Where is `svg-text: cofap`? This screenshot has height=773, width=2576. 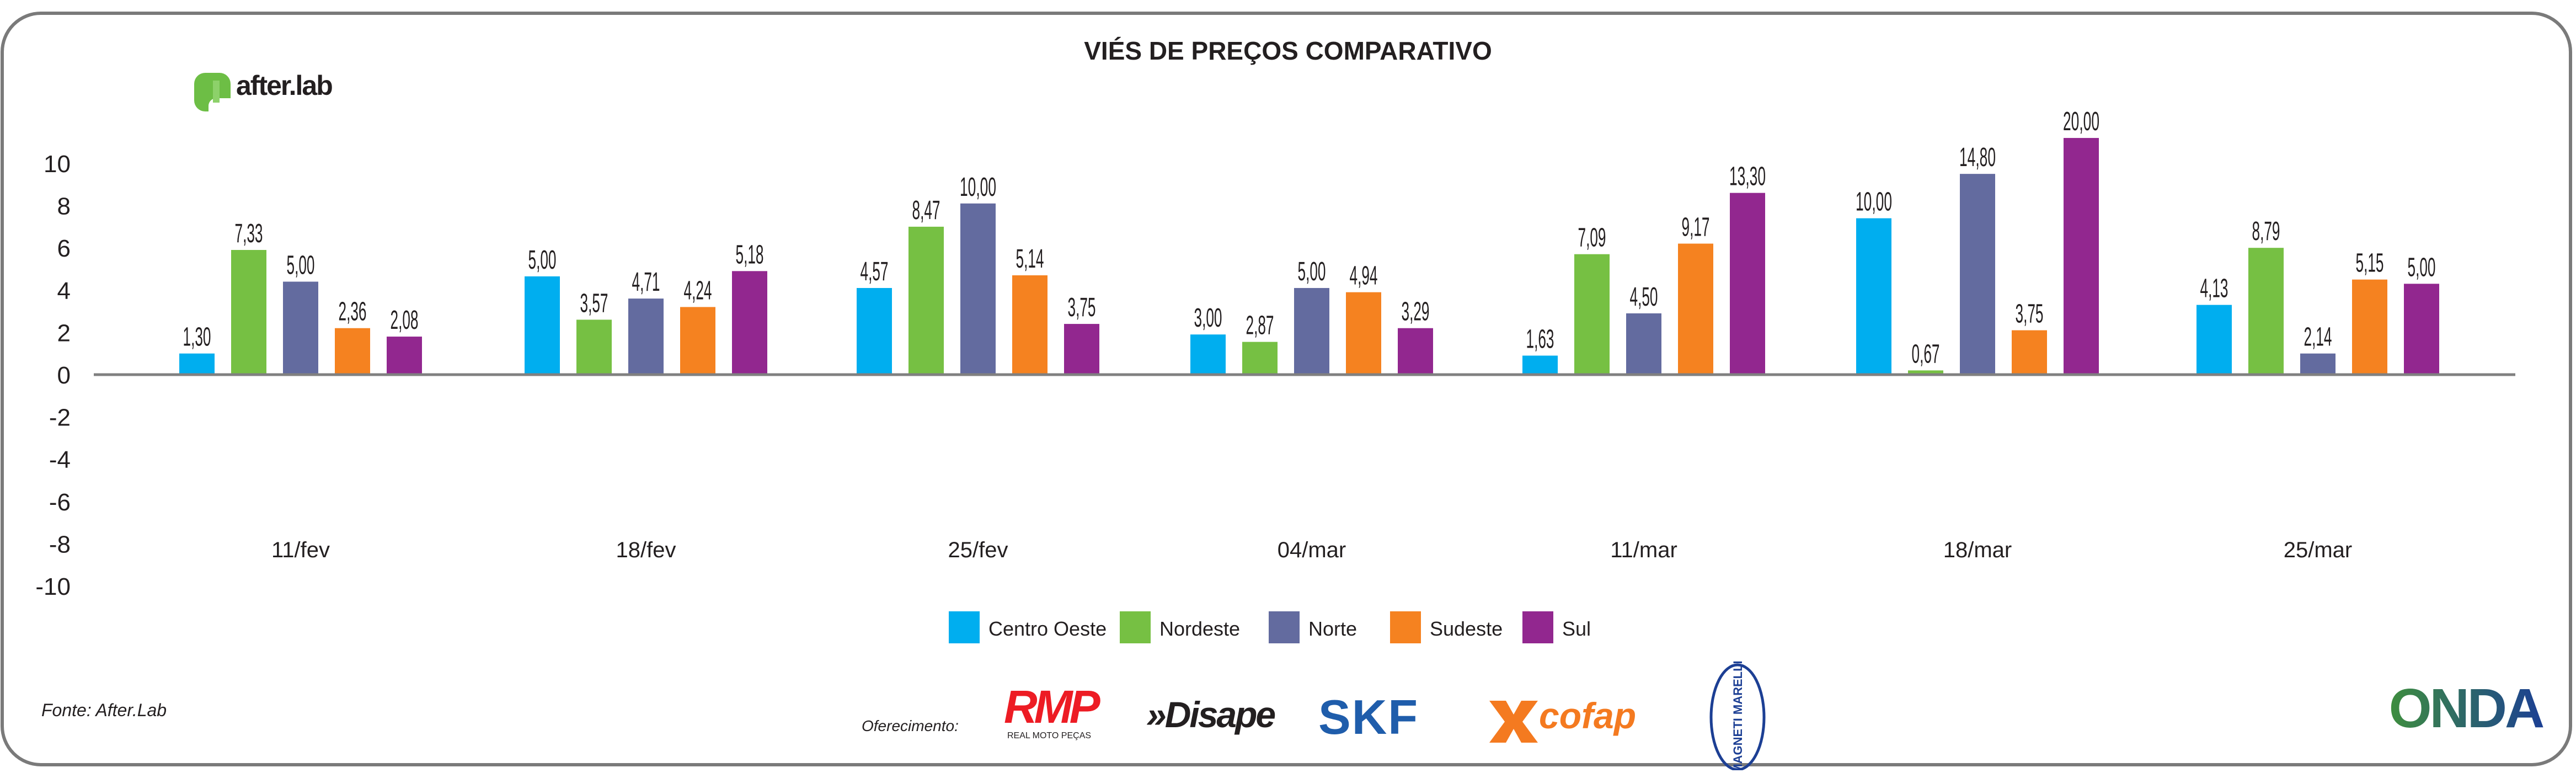 svg-text: cofap is located at coordinates (1587, 715).